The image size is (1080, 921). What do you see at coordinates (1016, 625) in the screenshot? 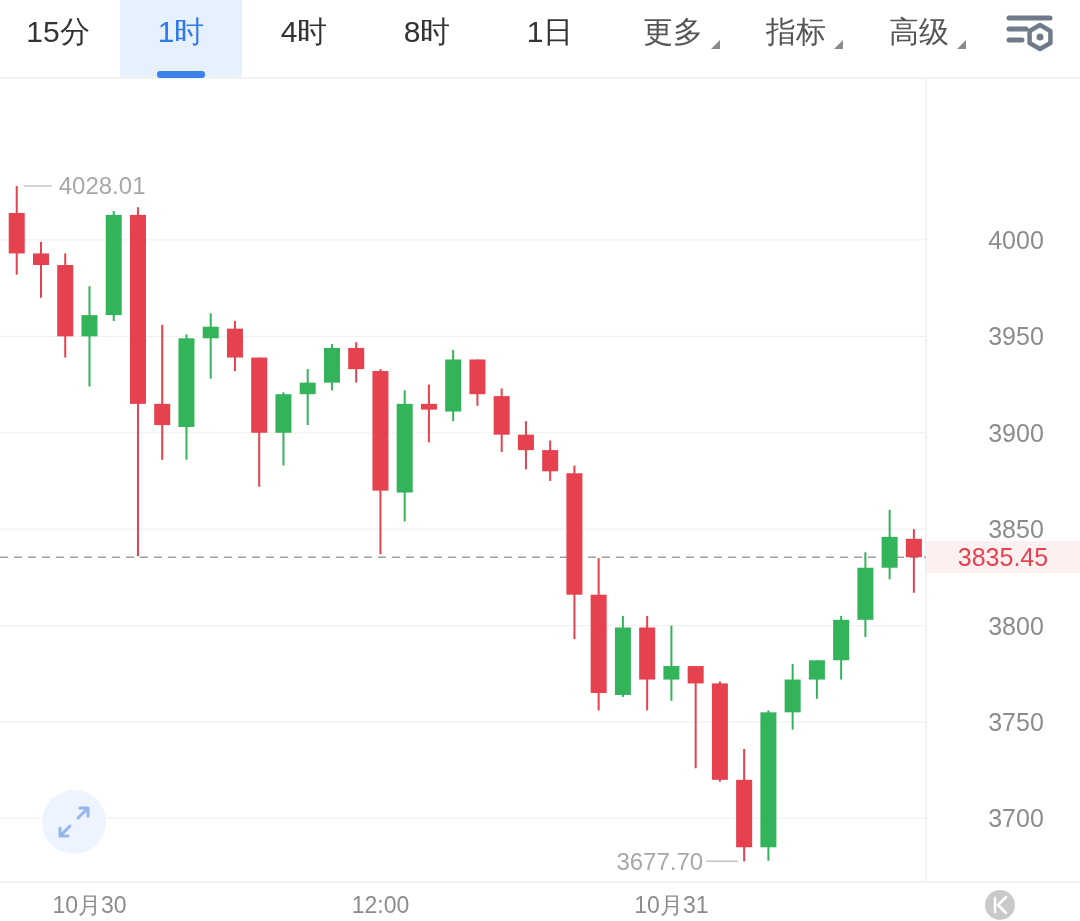
I see `y-tick-label: 3800` at bounding box center [1016, 625].